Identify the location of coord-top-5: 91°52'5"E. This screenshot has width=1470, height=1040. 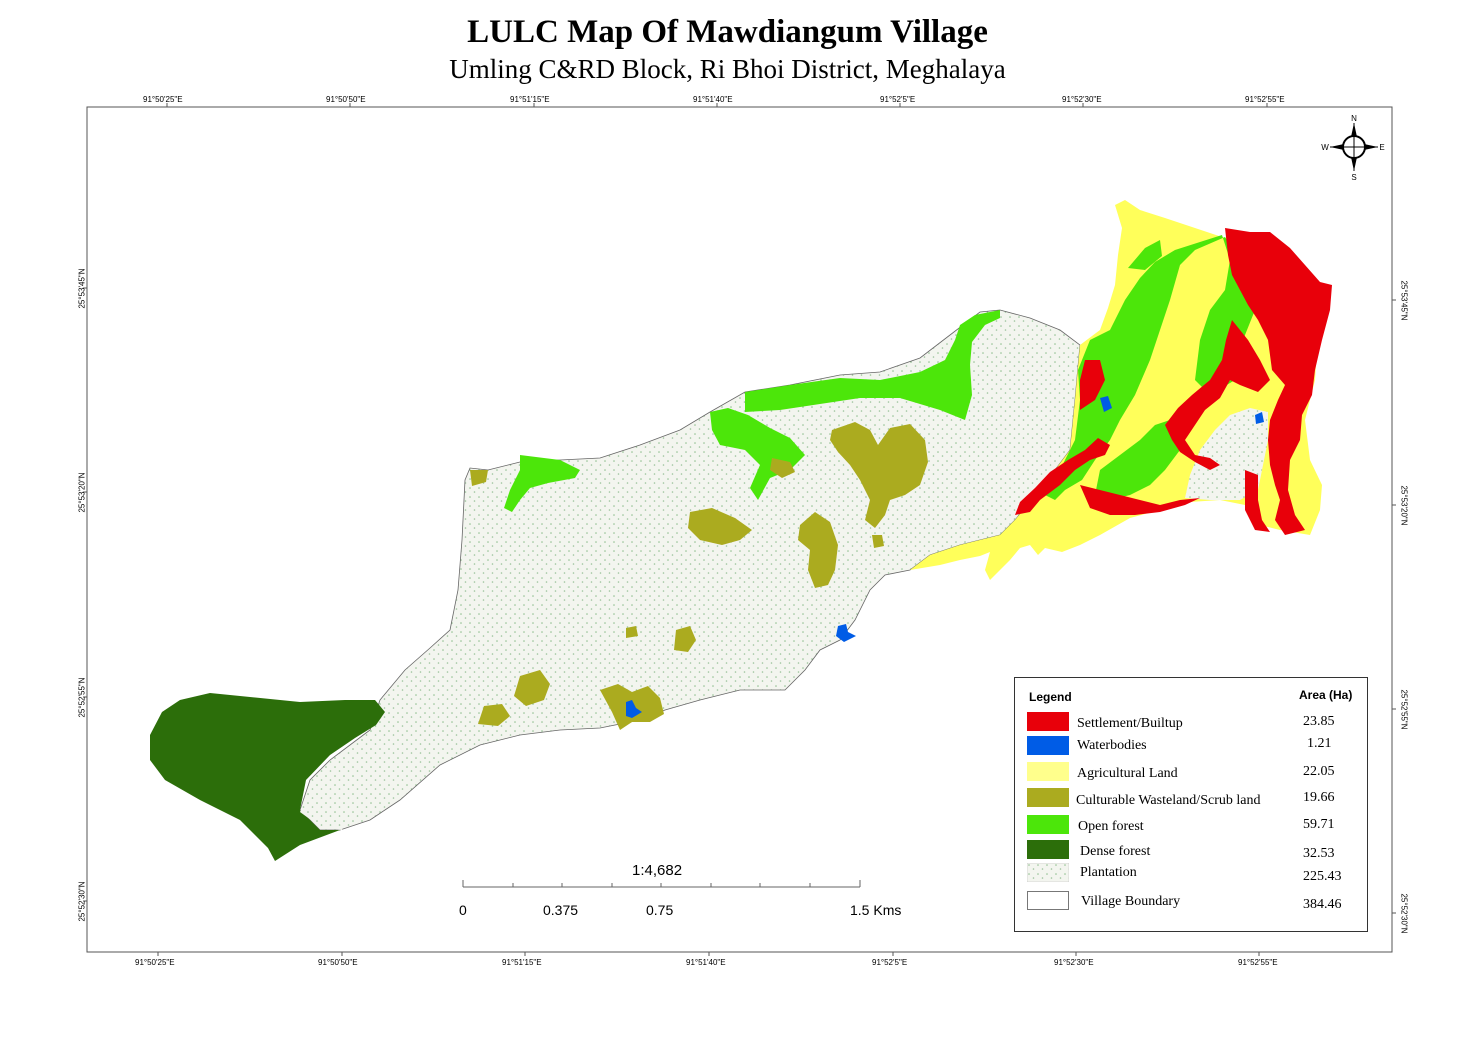
(898, 99).